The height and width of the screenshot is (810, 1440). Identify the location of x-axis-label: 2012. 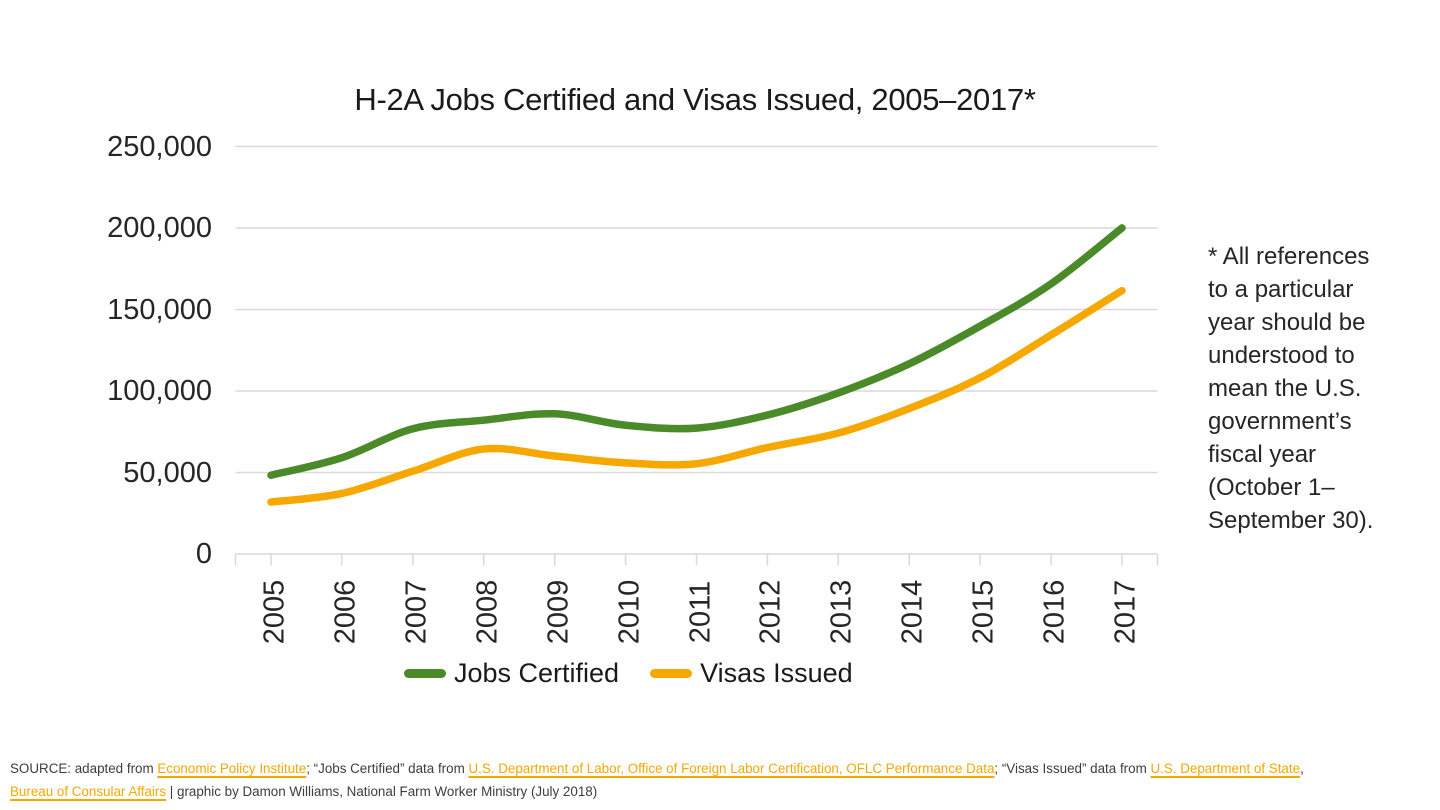
(770, 612).